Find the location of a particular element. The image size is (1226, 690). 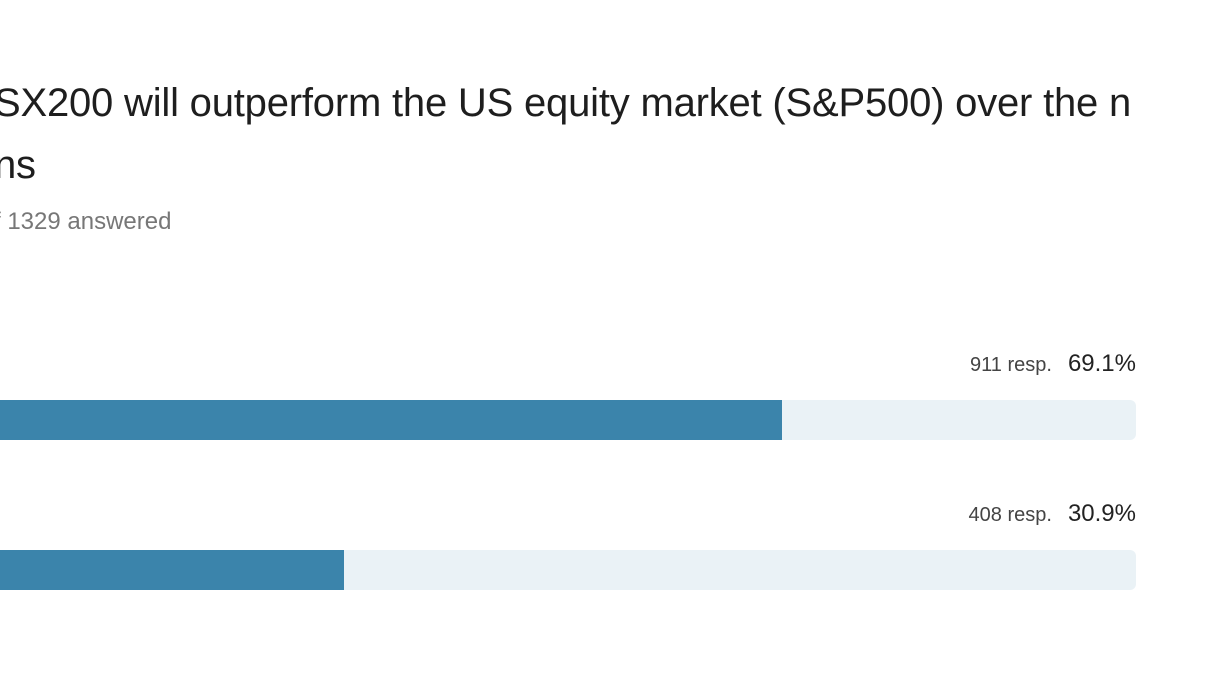

response-percent: 30.9% is located at coordinates (1101, 513).